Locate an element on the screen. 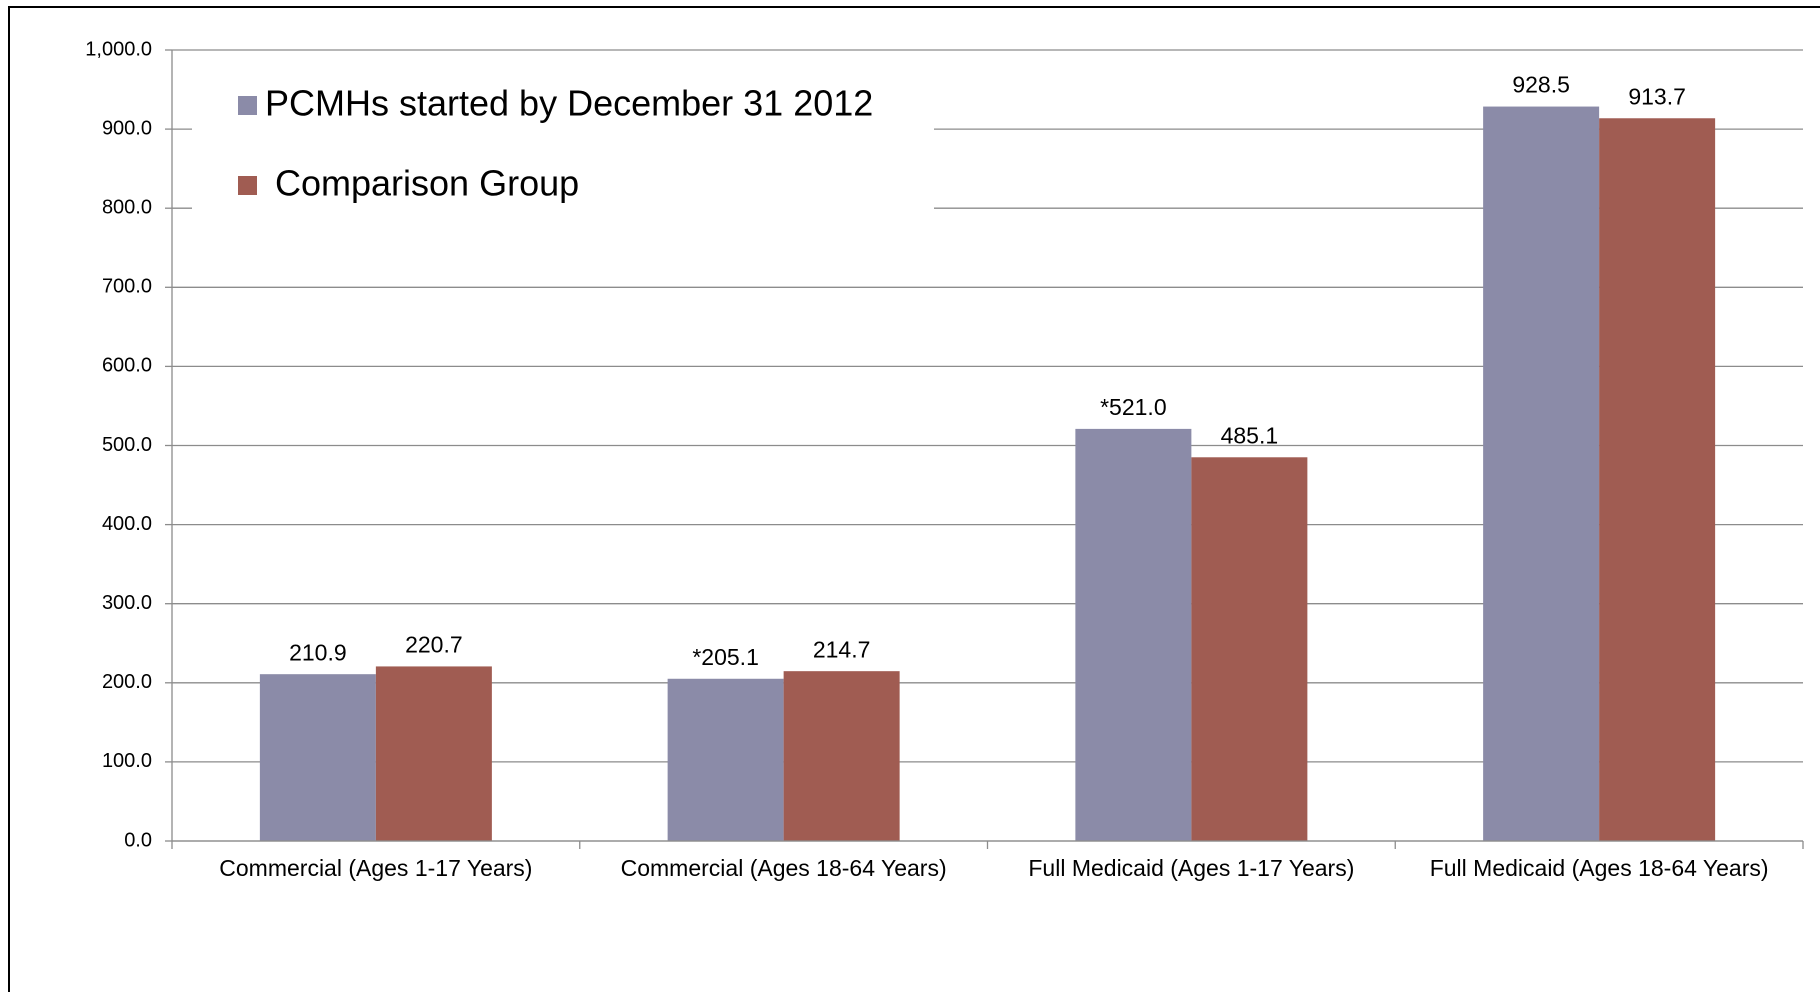  value-label: 220.7 is located at coordinates (434, 645).